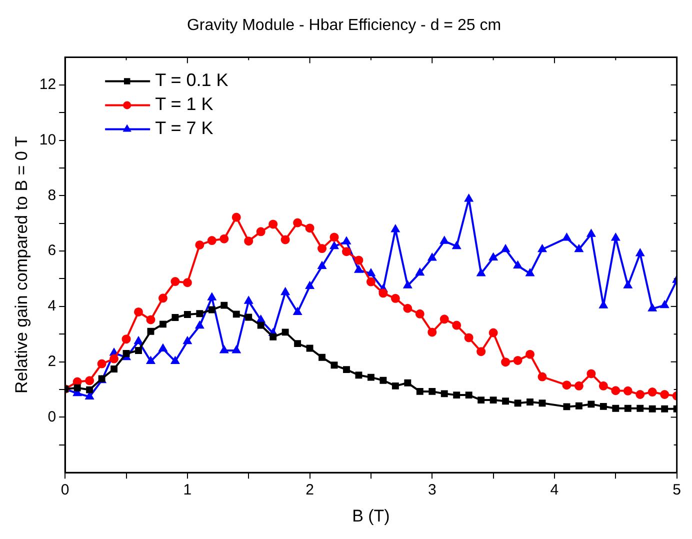 Image resolution: width=692 pixels, height=539 pixels. Describe the element at coordinates (65, 490) in the screenshot. I see `x-tick-label: 0` at that location.